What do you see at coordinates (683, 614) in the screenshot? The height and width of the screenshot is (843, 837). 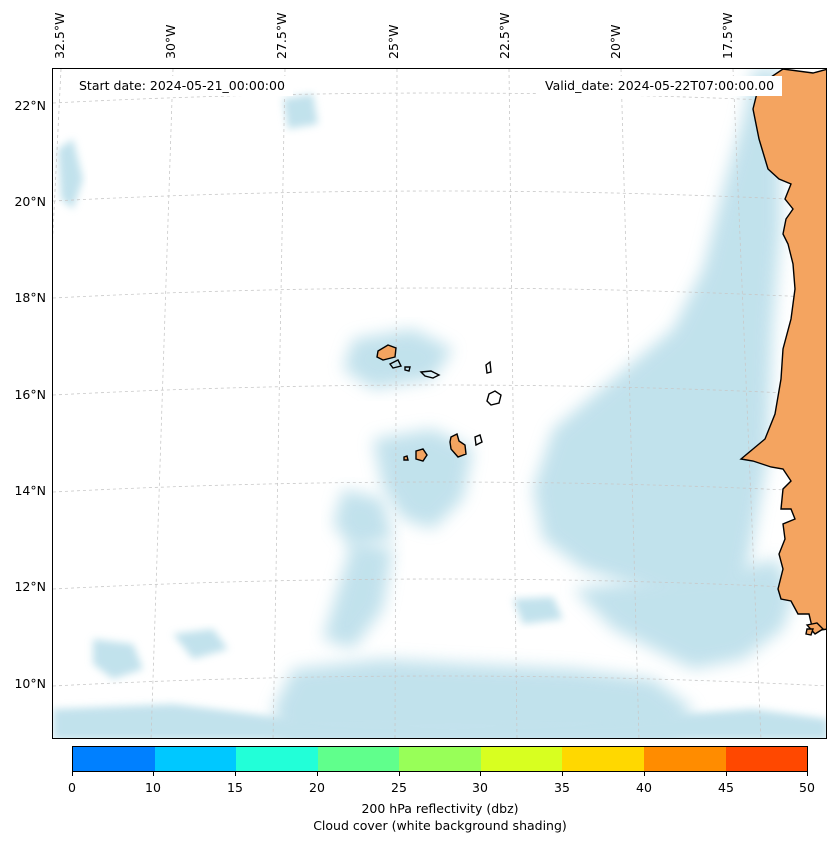 I see `cloud-band-southeast` at bounding box center [683, 614].